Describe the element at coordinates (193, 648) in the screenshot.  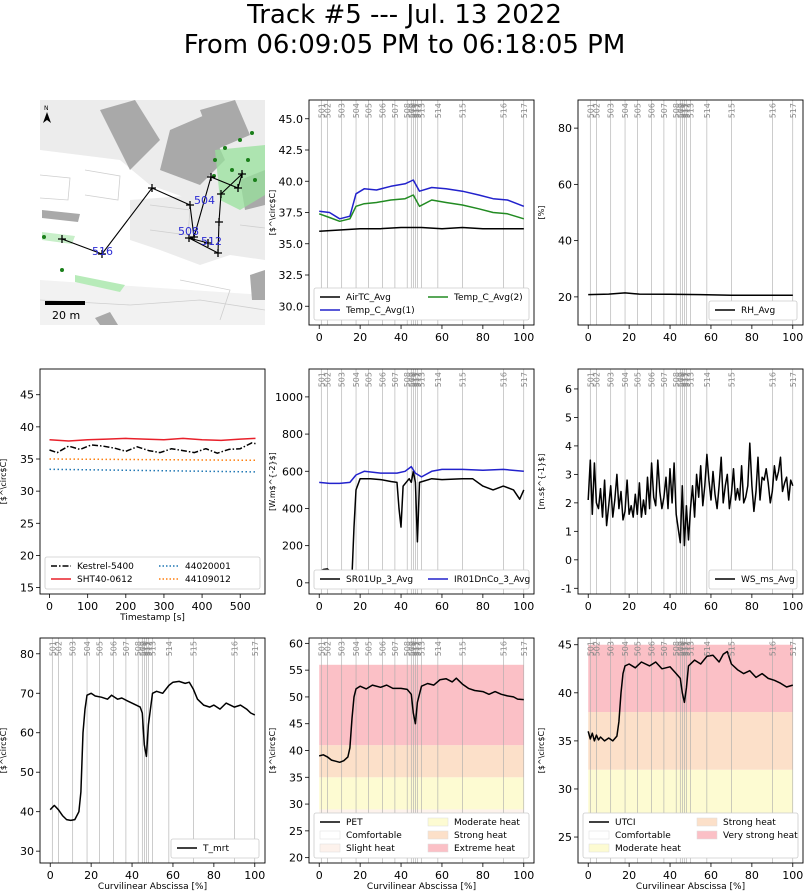
I see `track-marker-label: 515` at that location.